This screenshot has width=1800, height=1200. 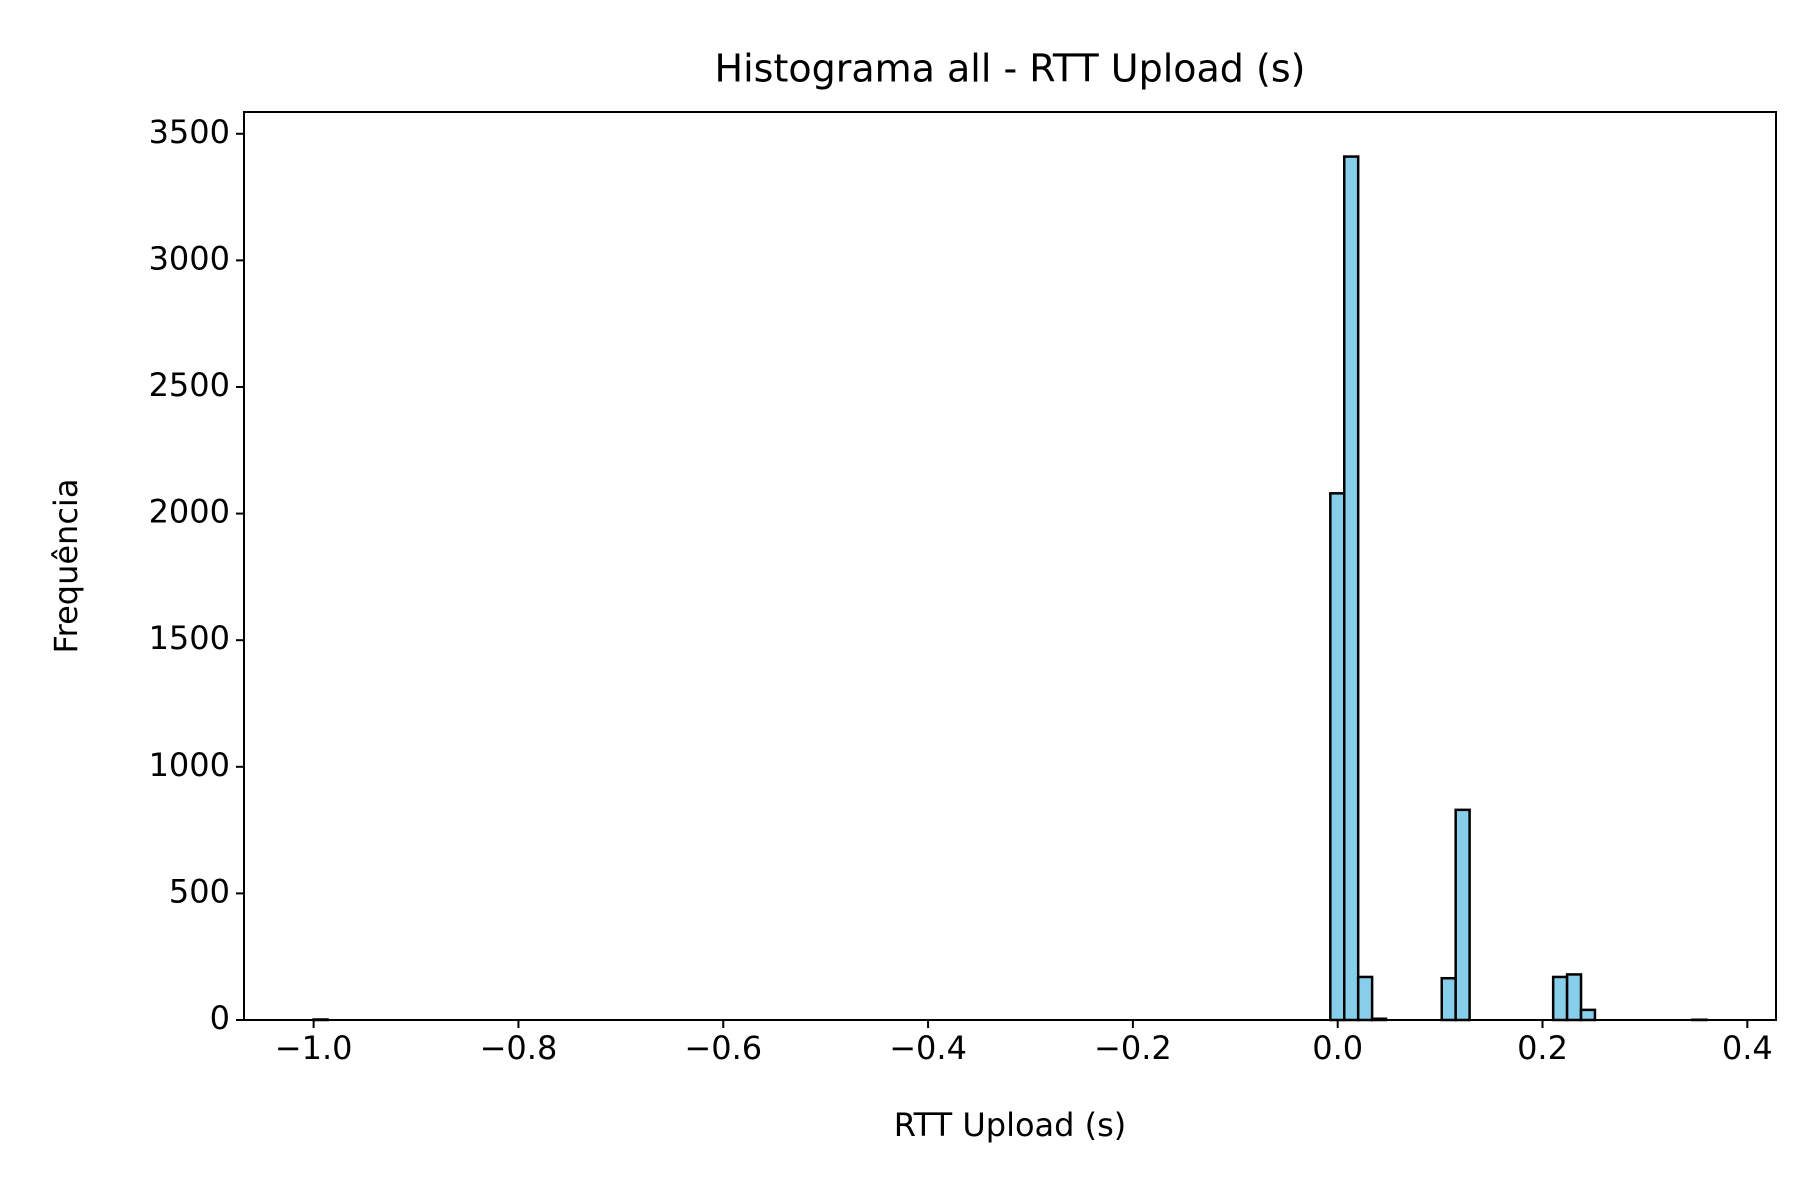 I want to click on y-tick-label: 3500, so click(x=189, y=132).